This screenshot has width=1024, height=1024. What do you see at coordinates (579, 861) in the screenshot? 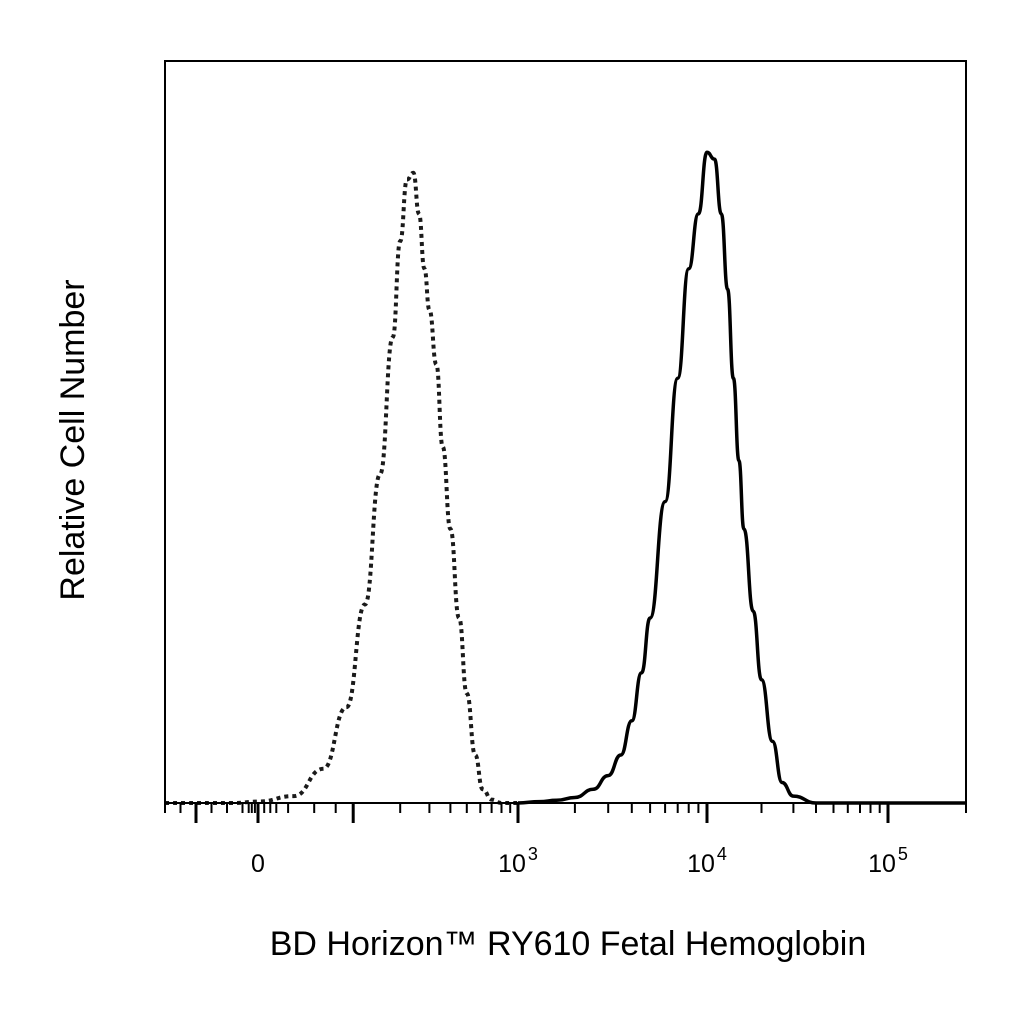
I see `x-axis-tick-labels: 0 10 3 10 4 10 5` at bounding box center [579, 861].